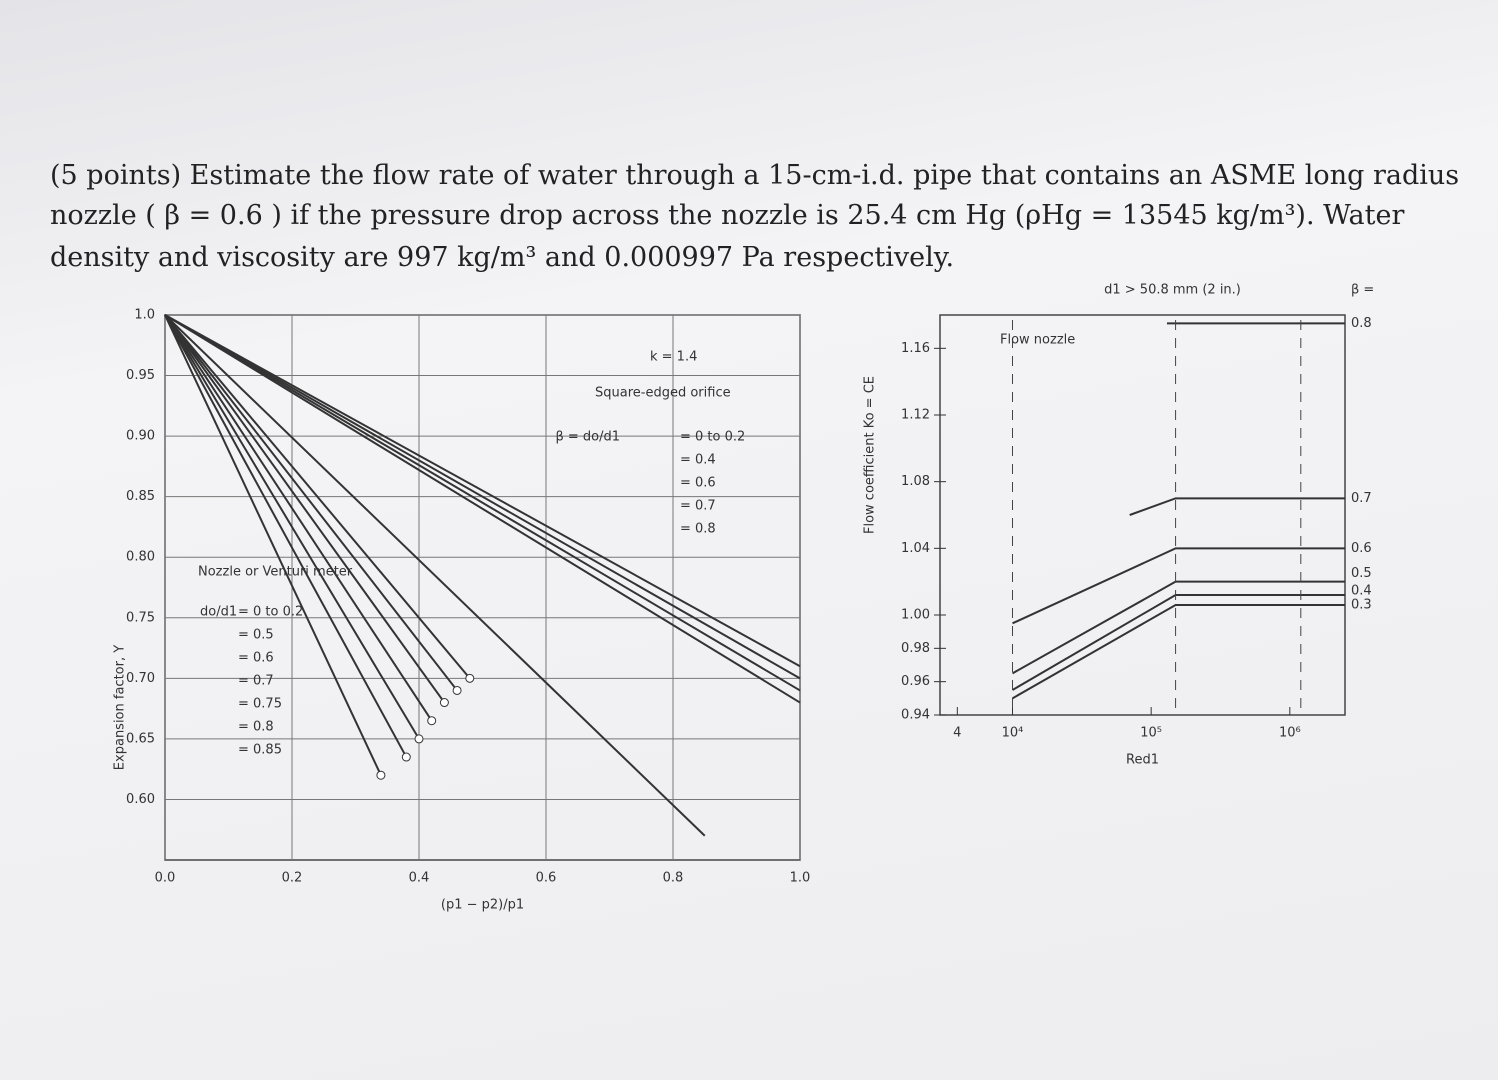 This screenshot has height=1080, width=1498. What do you see at coordinates (1151, 733) in the screenshot?
I see `x-tick-label: 10⁵` at bounding box center [1151, 733].